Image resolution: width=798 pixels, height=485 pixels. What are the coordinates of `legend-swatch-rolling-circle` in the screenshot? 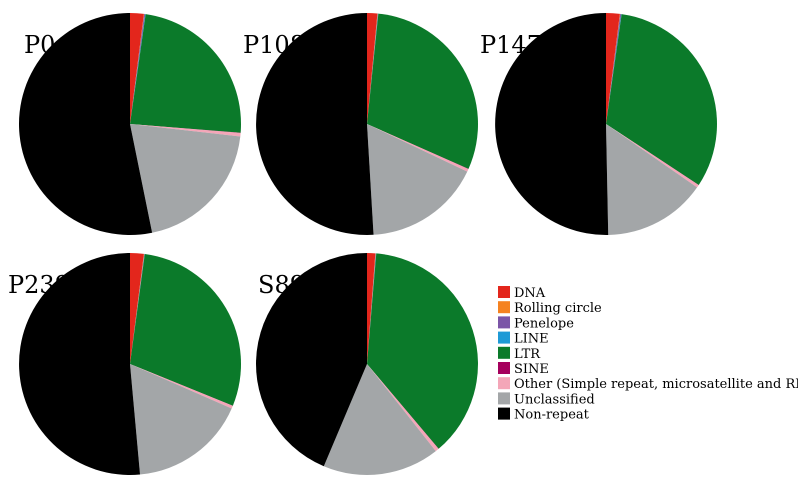 It's located at (504, 307).